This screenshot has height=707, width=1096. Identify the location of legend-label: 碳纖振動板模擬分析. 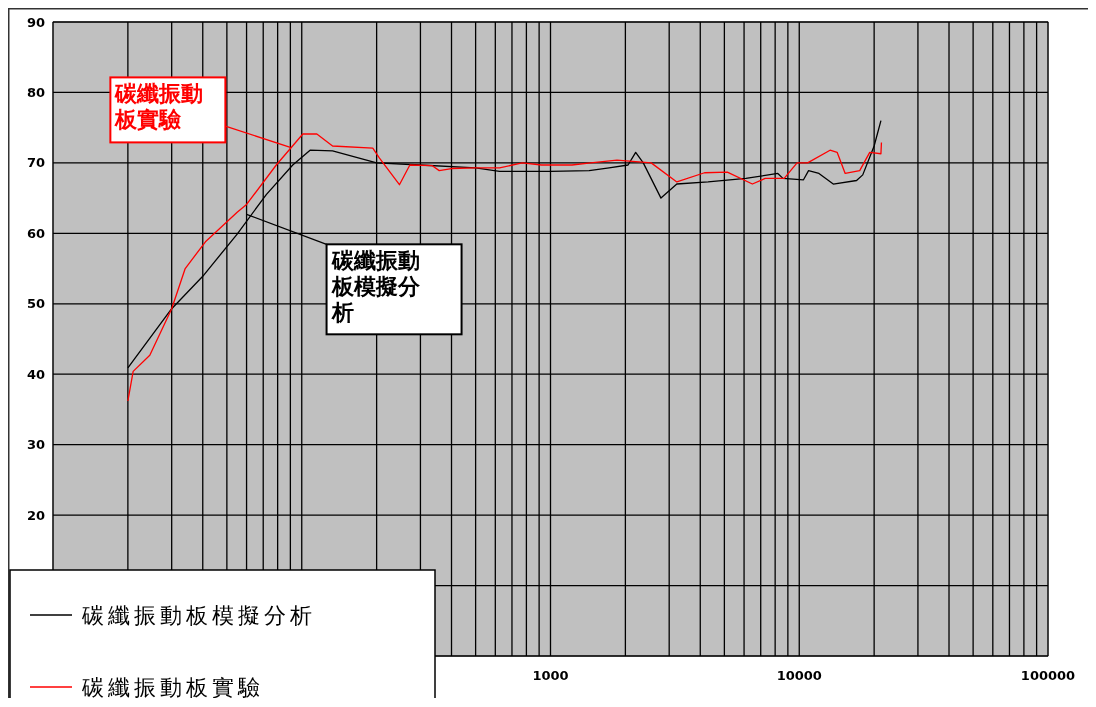
(198, 615).